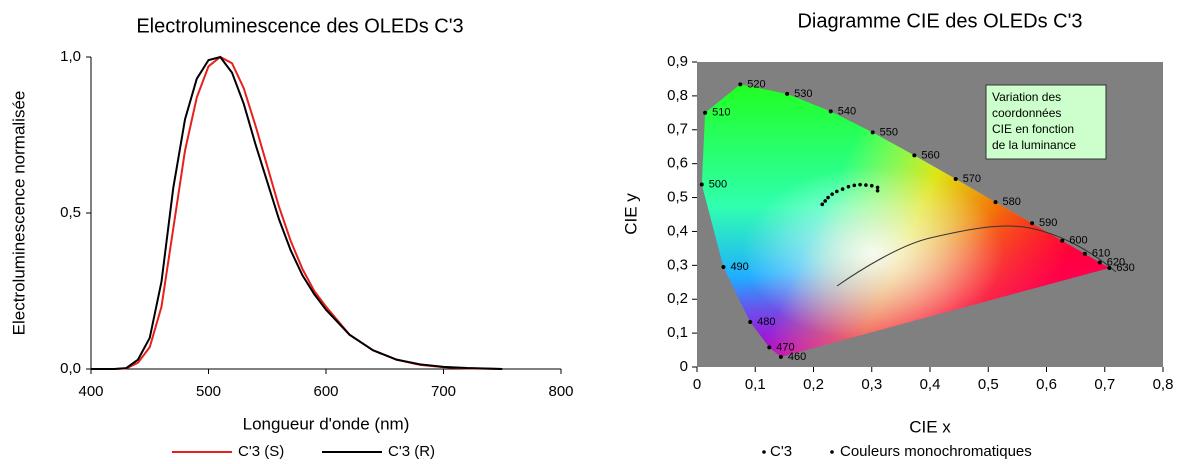 This screenshot has width=1184, height=464. Describe the element at coordinates (325, 391) in the screenshot. I see `x-tick-label: 600` at that location.